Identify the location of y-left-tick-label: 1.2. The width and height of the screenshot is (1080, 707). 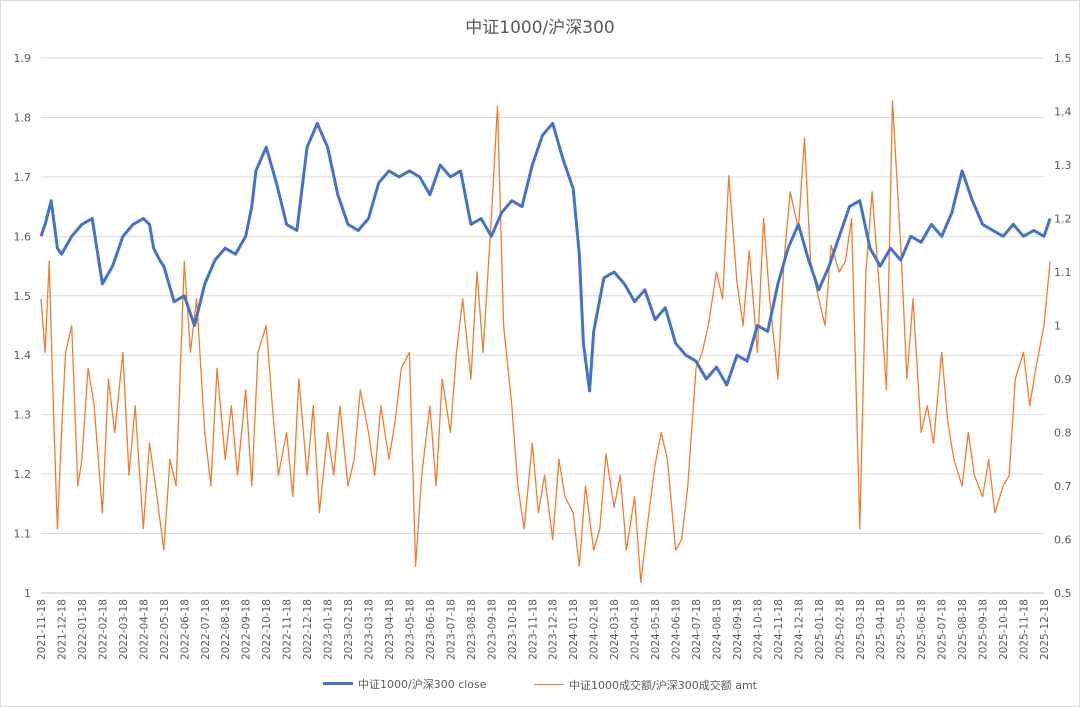
(23, 474).